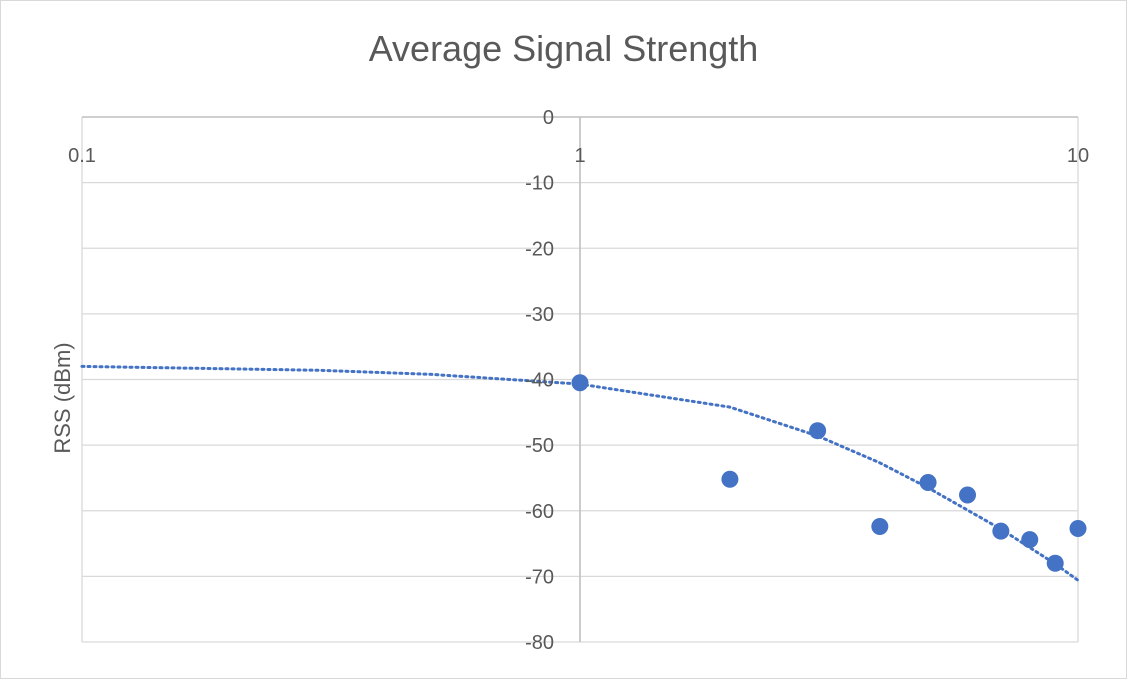 The height and width of the screenshot is (679, 1127). Describe the element at coordinates (579, 156) in the screenshot. I see `x-tick-label: 1` at that location.